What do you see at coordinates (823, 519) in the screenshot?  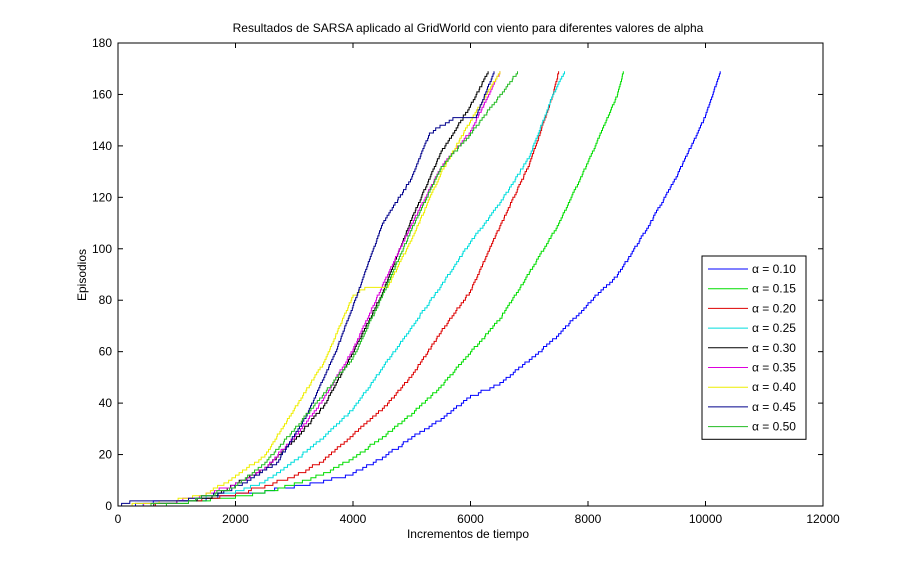 I see `x-tick-label: 12000` at bounding box center [823, 519].